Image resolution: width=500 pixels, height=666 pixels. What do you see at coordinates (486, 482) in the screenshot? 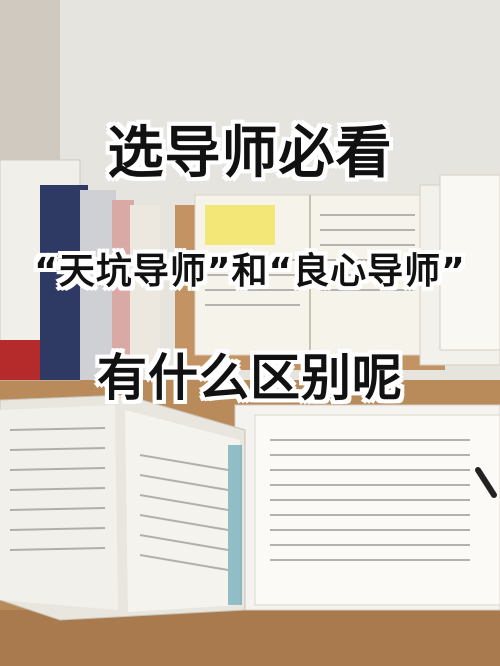
I see `pen` at bounding box center [486, 482].